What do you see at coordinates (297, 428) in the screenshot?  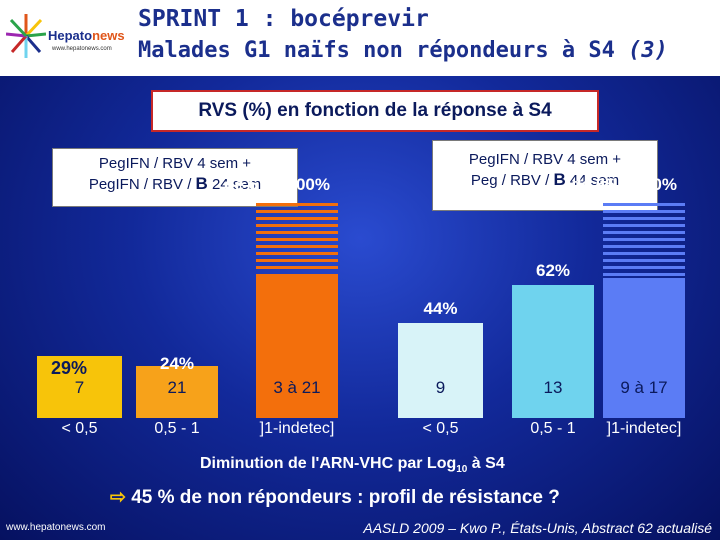 I see `category-label-2: ]1-indetec]` at bounding box center [297, 428].